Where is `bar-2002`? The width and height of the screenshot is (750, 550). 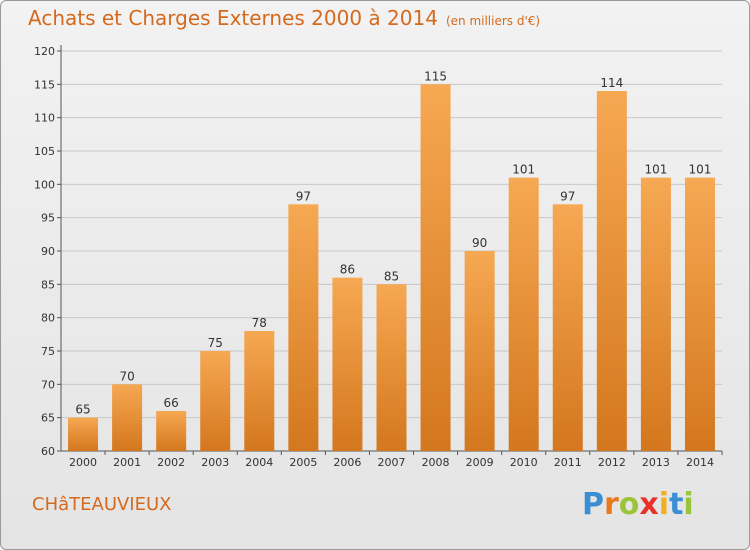
bar-2002 is located at coordinates (171, 431).